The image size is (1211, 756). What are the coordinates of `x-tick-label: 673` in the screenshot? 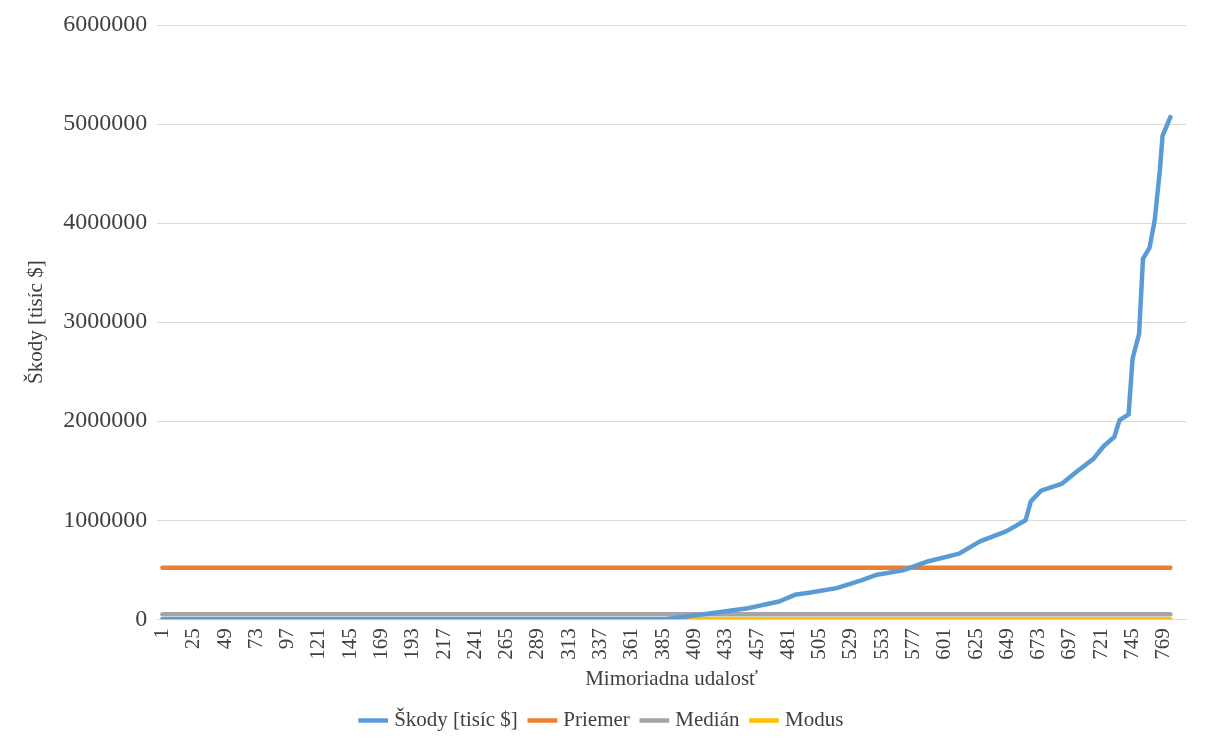 It's located at (1037, 644).